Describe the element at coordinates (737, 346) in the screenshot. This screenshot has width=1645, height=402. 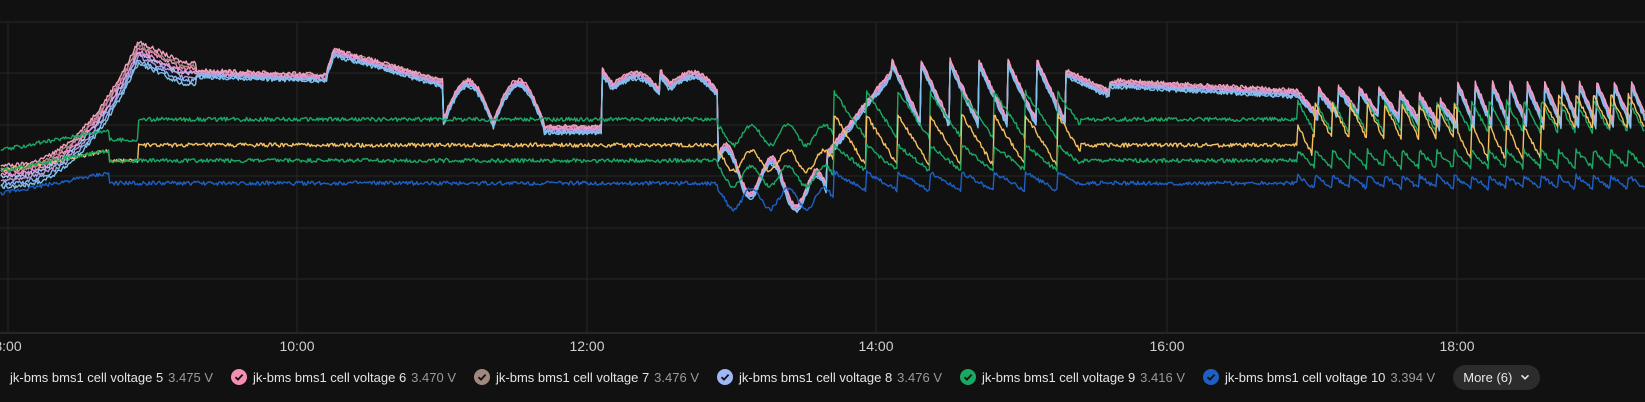
I see `x-axis-ticks: 8:00 10:00 12:00 14:00 16:00 18:00` at that location.